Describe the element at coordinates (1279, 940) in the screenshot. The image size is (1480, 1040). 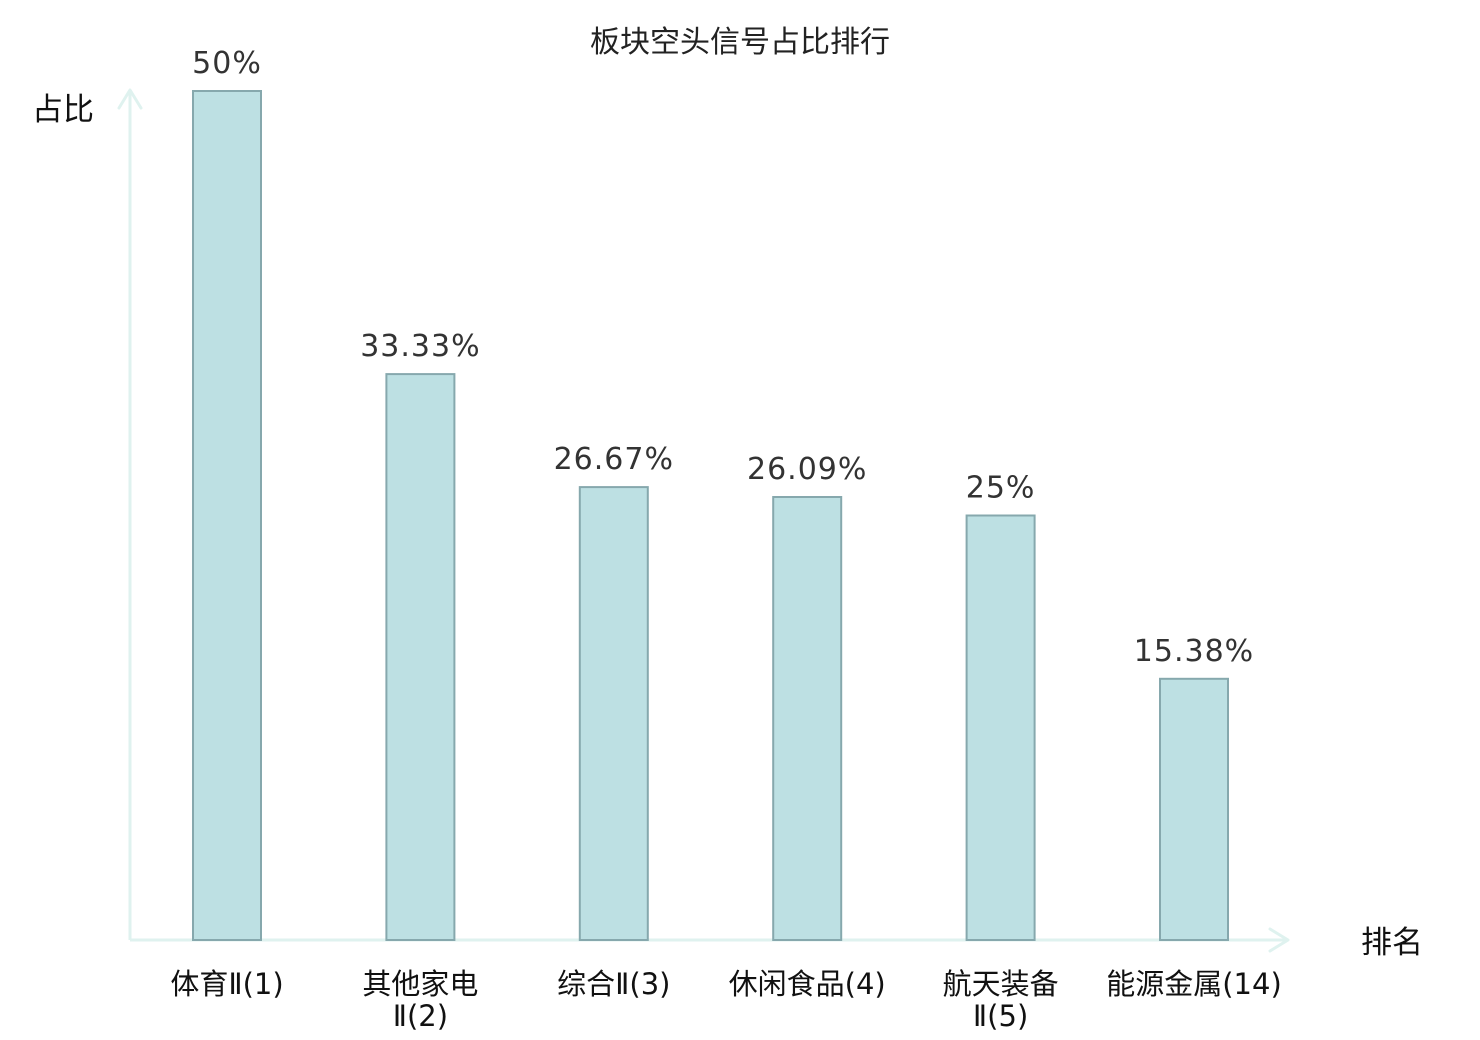
I see `x-axis-arrow-icon` at that location.